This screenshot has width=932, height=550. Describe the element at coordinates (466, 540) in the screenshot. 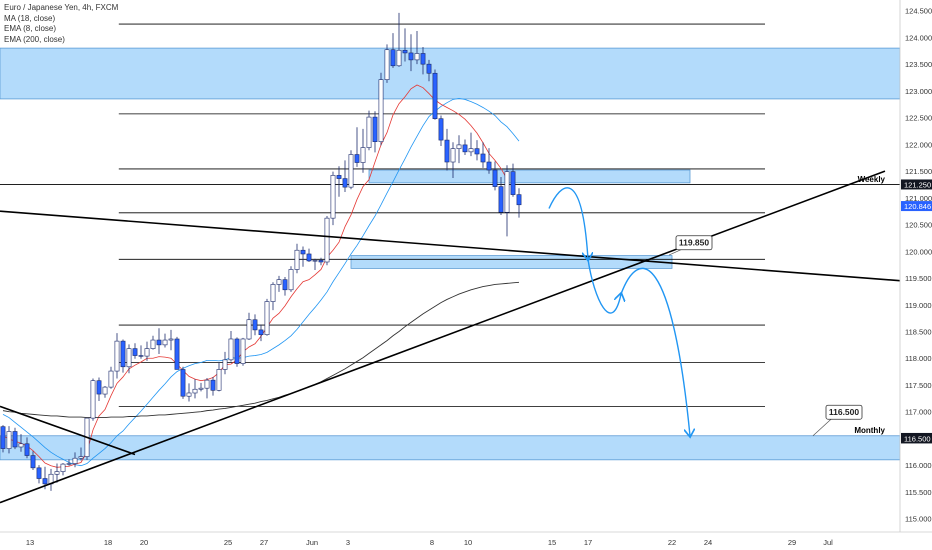

I see `time-axis: 13 18 20 25 27 Jun 3 8 10 15 17 22 24 29 Jul` at that location.